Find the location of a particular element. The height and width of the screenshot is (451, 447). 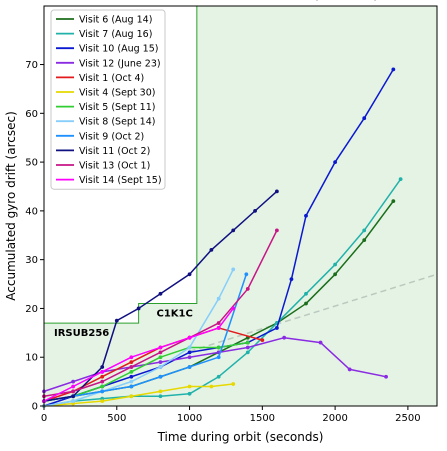

region-label-1: IRSUB256 is located at coordinates (81, 333).